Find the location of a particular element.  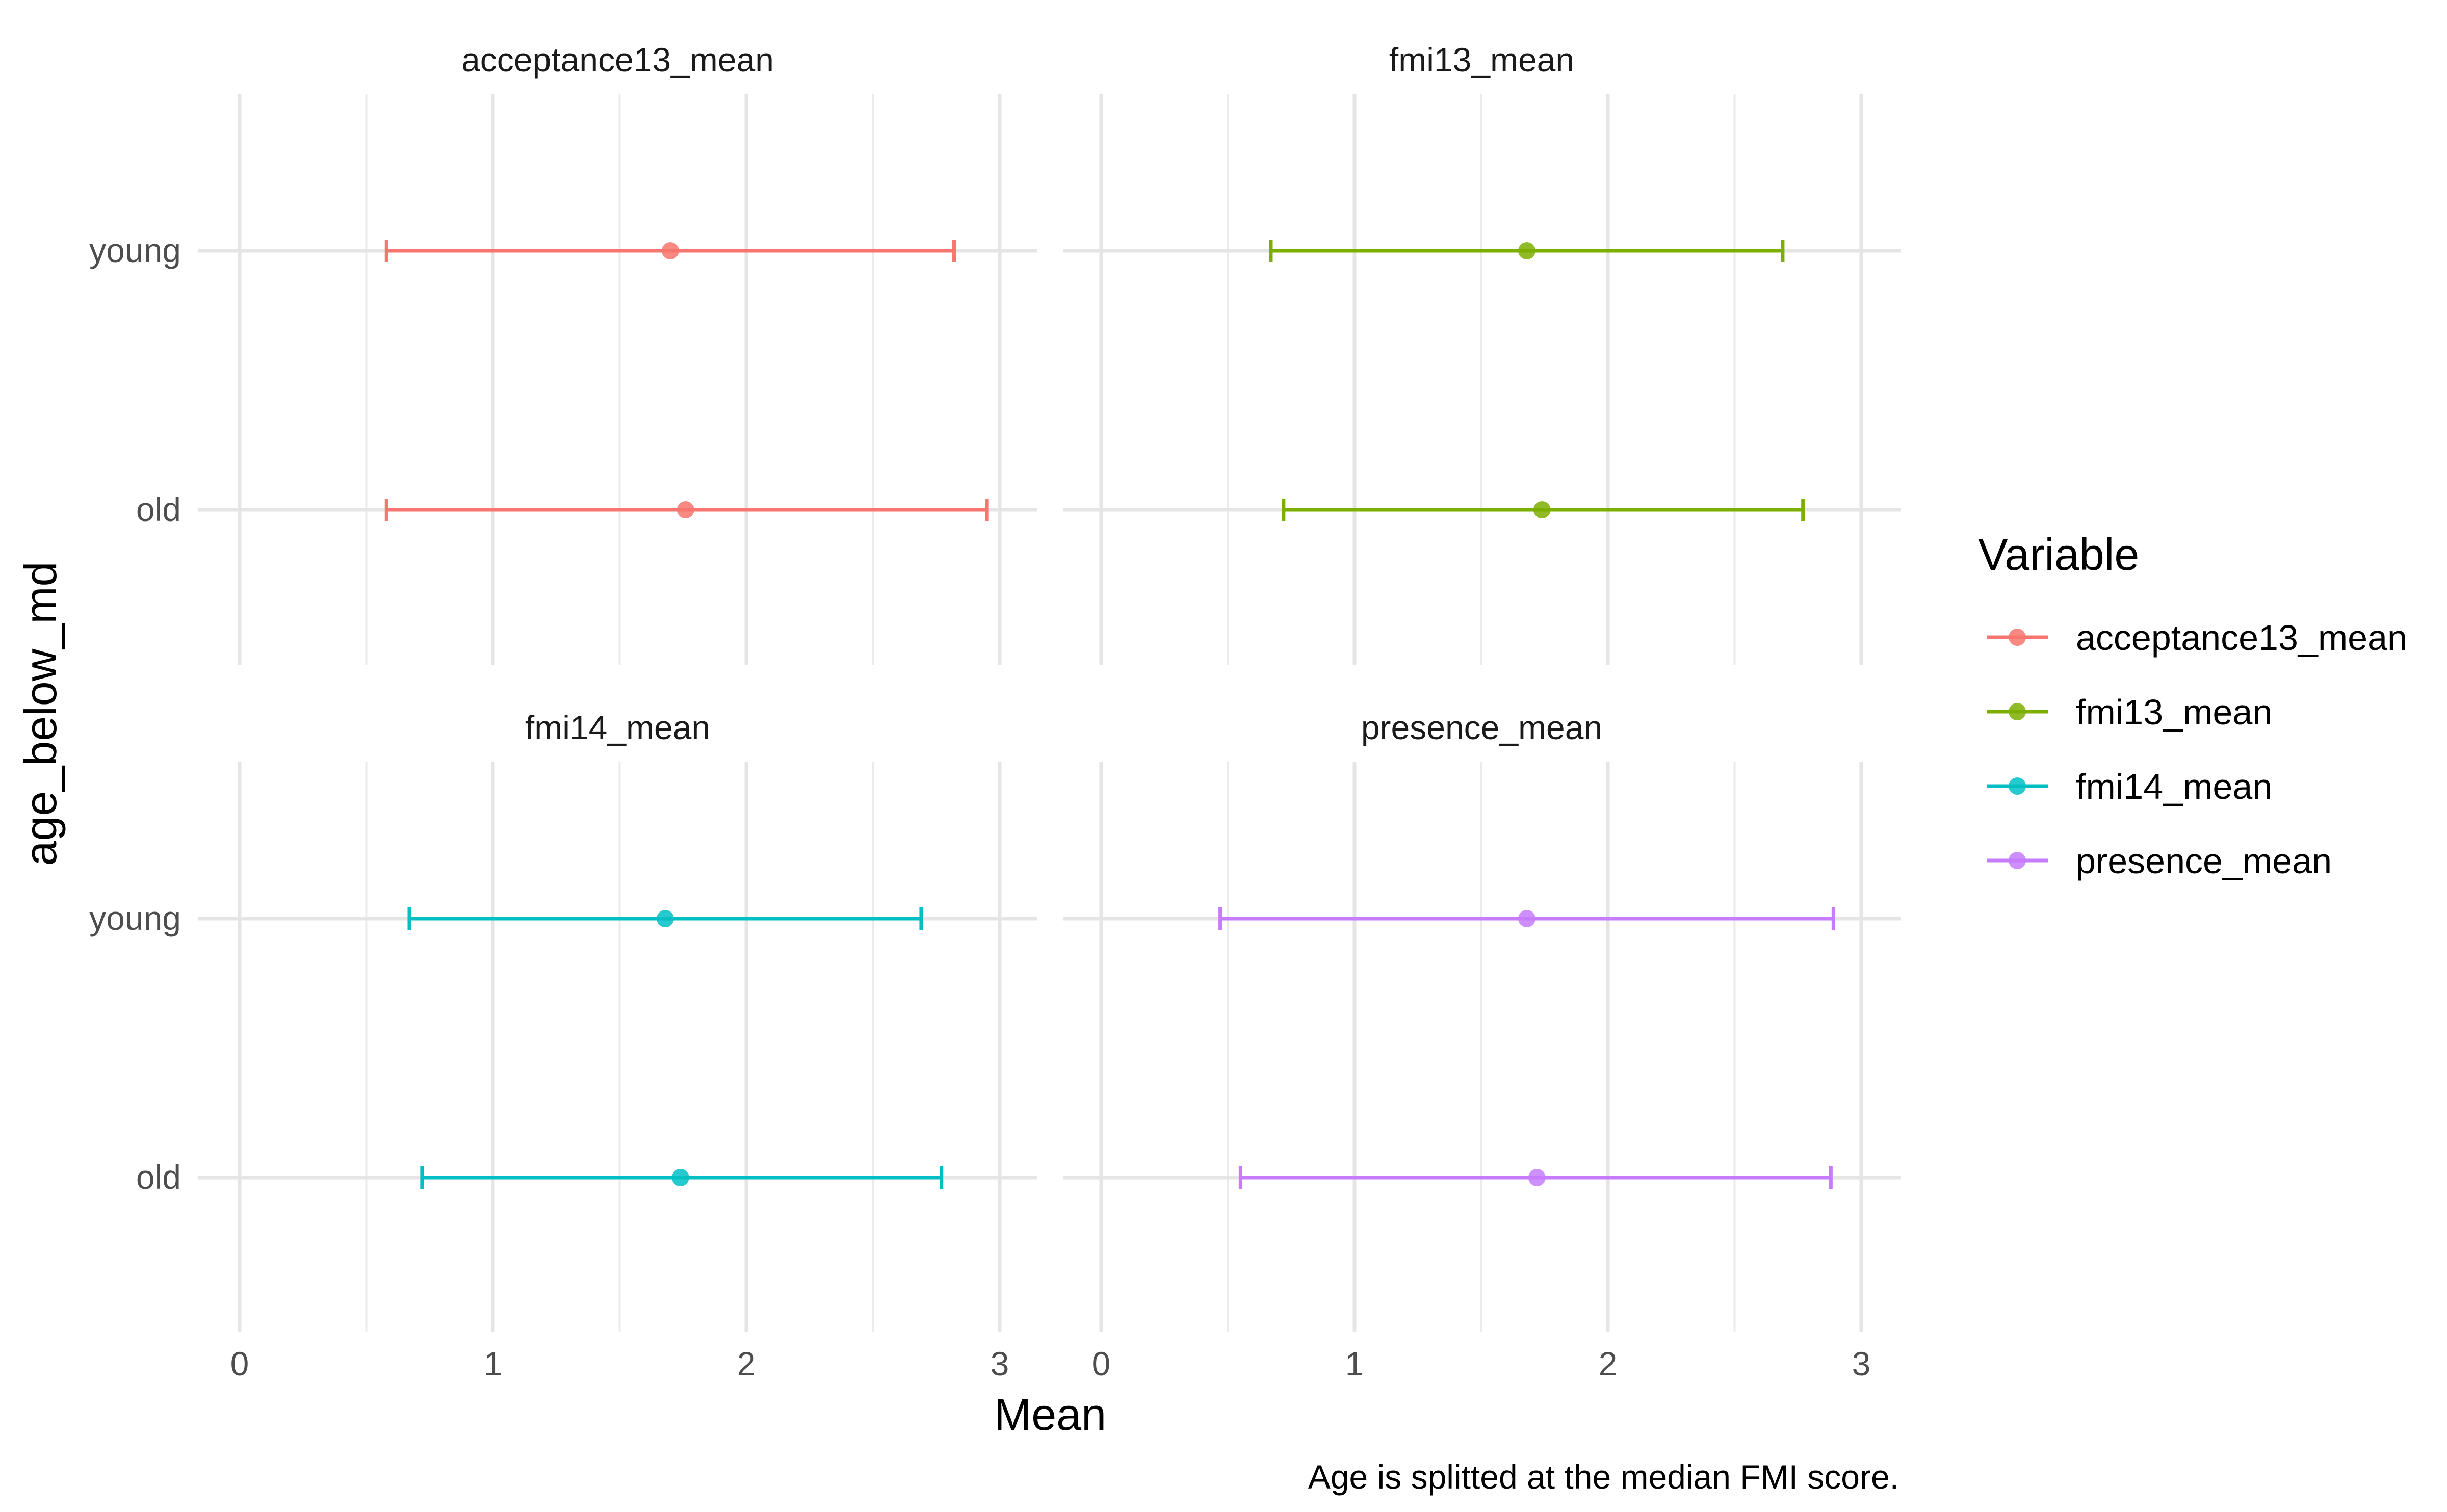

legend-item-fmi13_mean: fmi13_mean is located at coordinates (2129, 712).